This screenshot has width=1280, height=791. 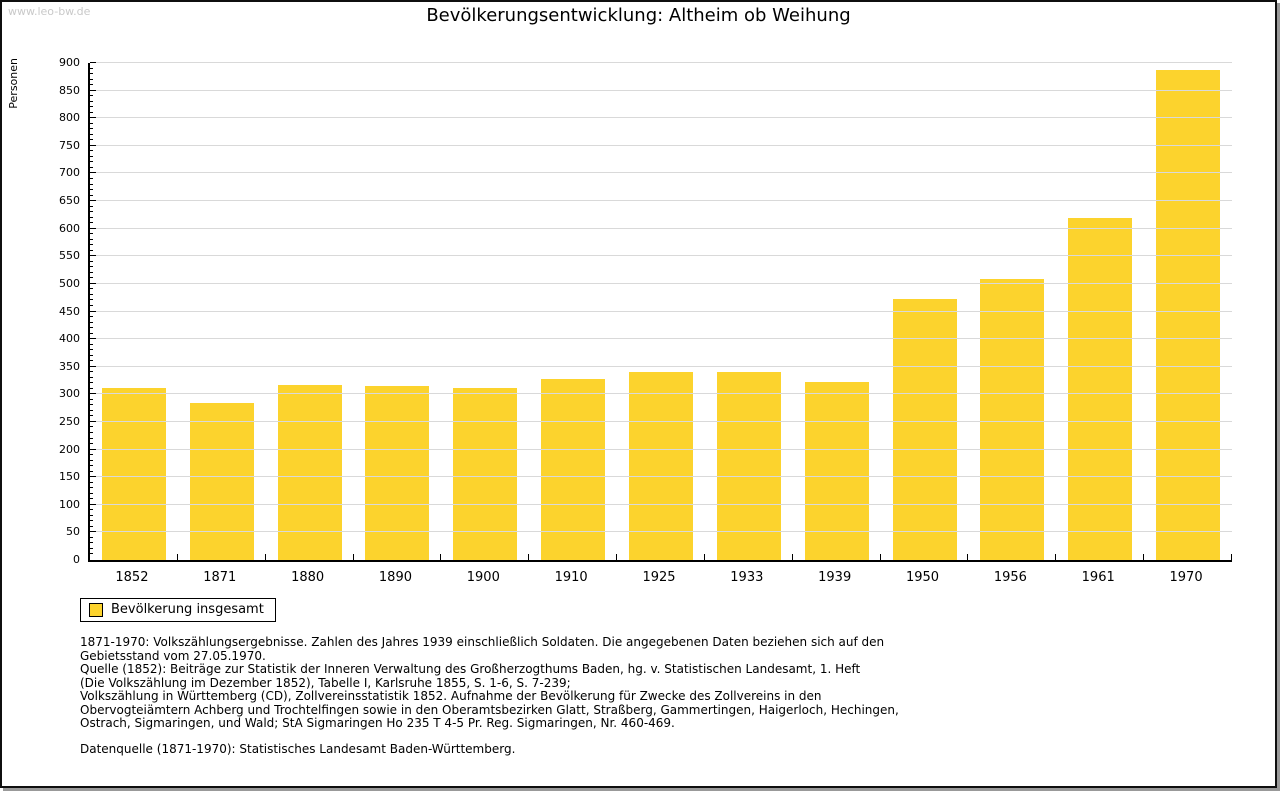 I want to click on x-label-1956: 1956, so click(x=1010, y=577).